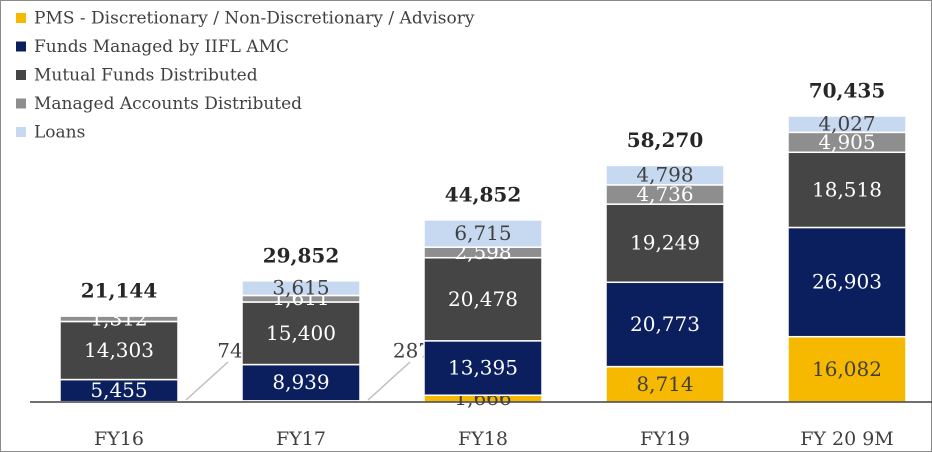 Image resolution: width=932 pixels, height=452 pixels. Describe the element at coordinates (664, 384) in the screenshot. I see `data-label: 8,714` at that location.